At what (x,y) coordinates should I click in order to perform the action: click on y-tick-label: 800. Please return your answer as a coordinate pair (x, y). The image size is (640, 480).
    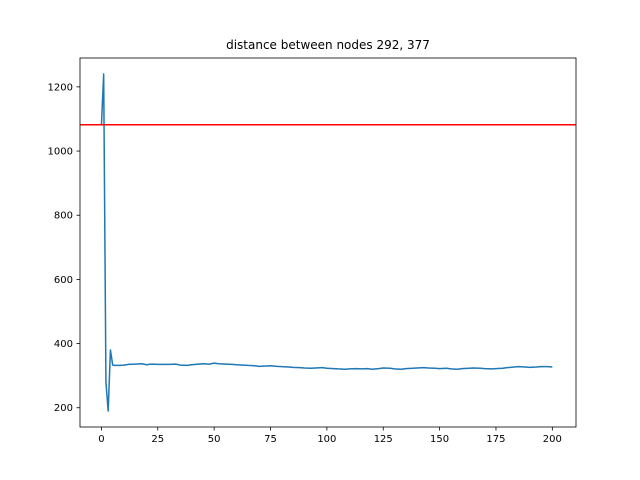
    Looking at the image, I should click on (63, 216).